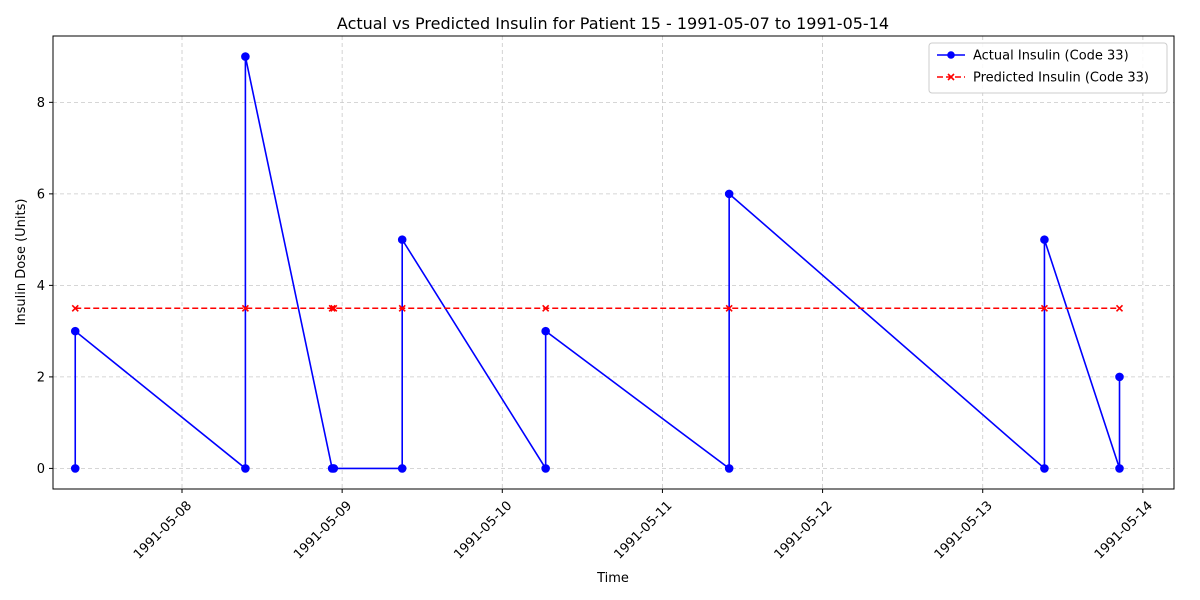  What do you see at coordinates (21, 262) in the screenshot?
I see `y-axis-label: Insulin Dose (Units)` at bounding box center [21, 262].